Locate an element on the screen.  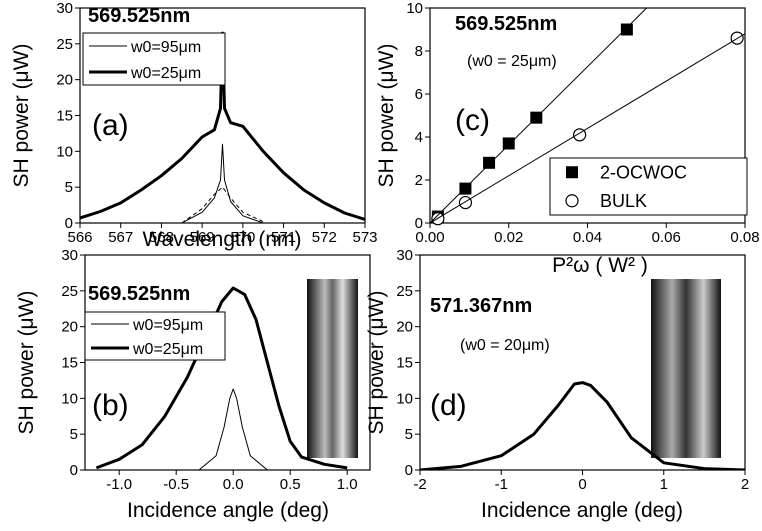
x-tick-label: 0.04 is located at coordinates (587, 237).